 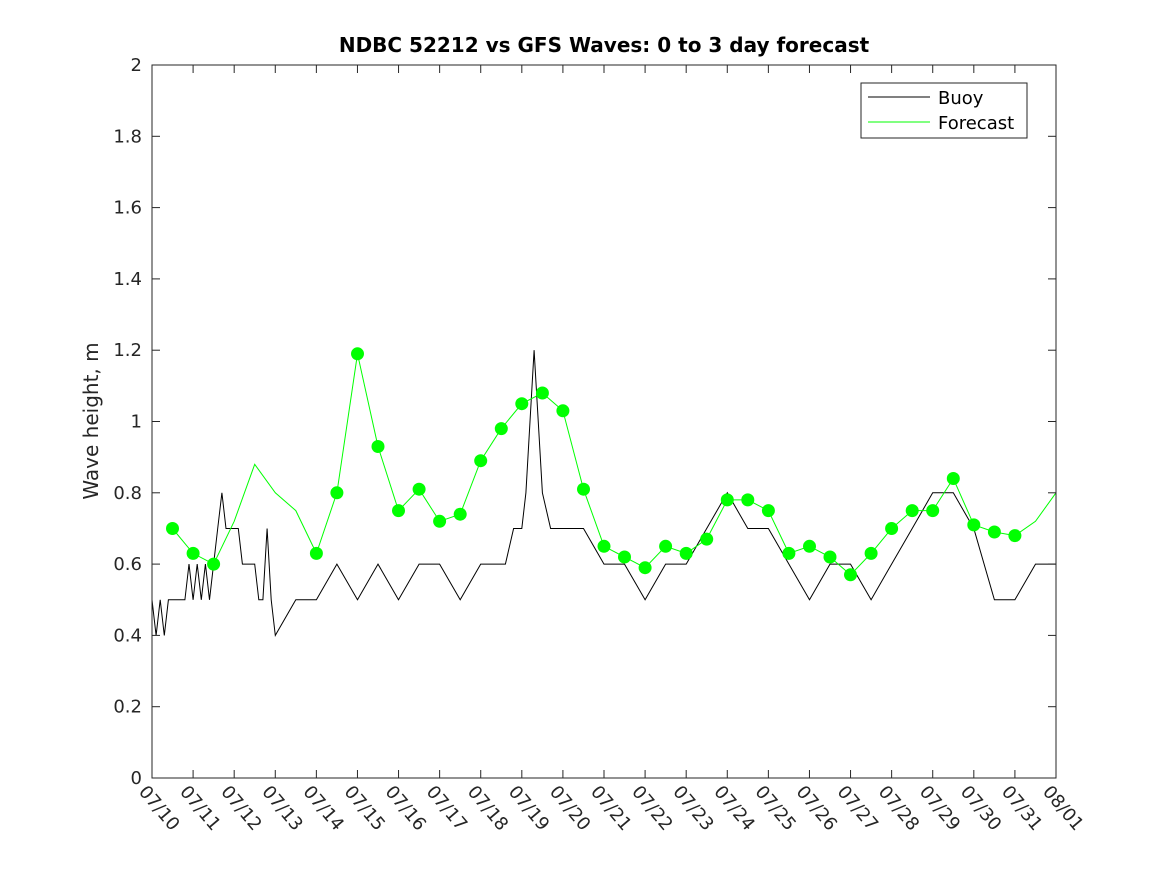 I want to click on y-tick-label: 1.8, so click(x=127, y=136).